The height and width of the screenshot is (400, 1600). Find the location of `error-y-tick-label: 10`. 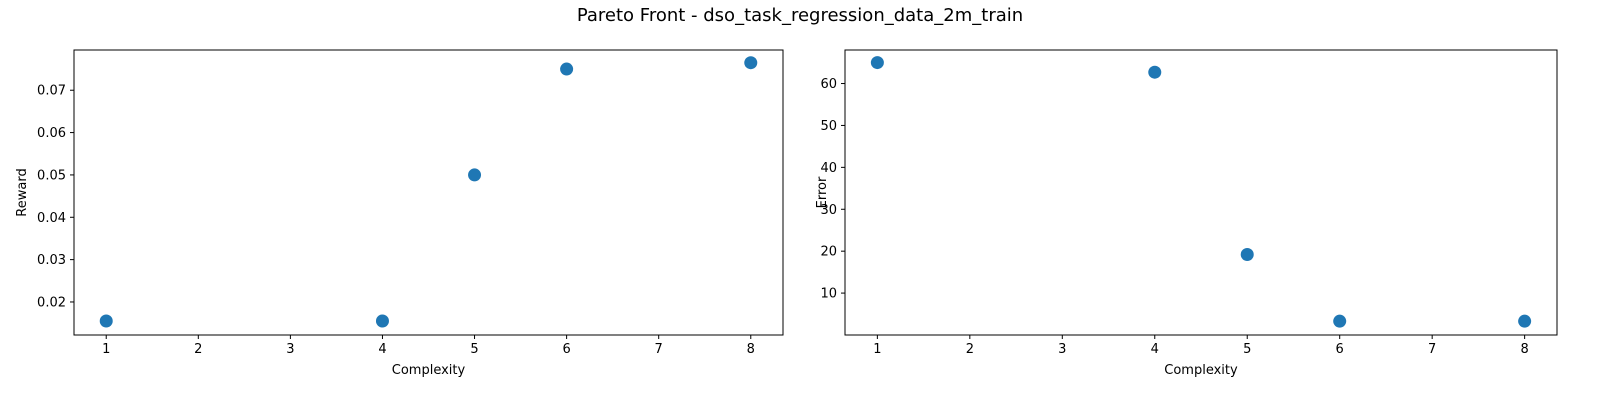

error-y-tick-label: 10 is located at coordinates (828, 294).